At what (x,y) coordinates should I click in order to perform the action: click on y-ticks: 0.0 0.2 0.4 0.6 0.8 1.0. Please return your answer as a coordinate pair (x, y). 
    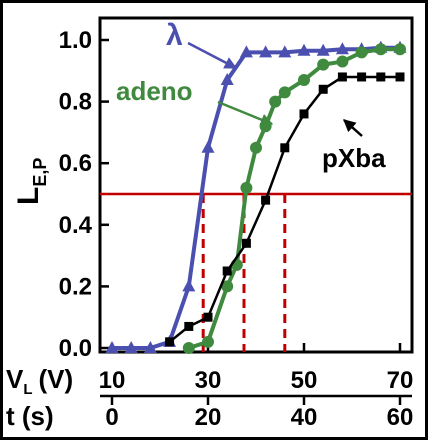
    Looking at the image, I should click on (84, 194).